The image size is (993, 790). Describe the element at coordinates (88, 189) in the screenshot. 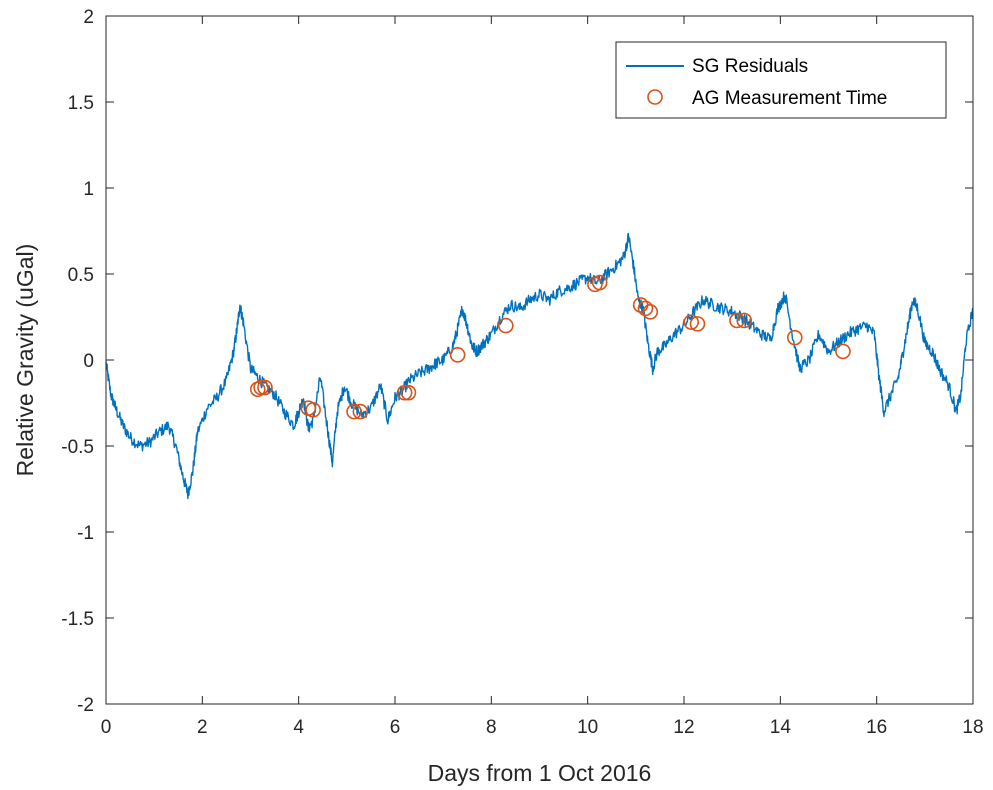

I see `y-tick-label: 1` at that location.